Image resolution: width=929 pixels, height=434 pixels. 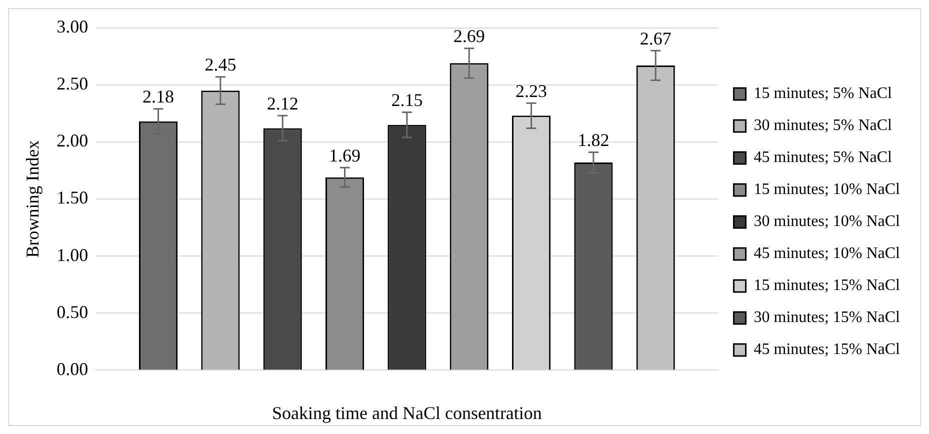 I want to click on legend-label: 15 minutes; 15% NaCl, so click(x=827, y=285).